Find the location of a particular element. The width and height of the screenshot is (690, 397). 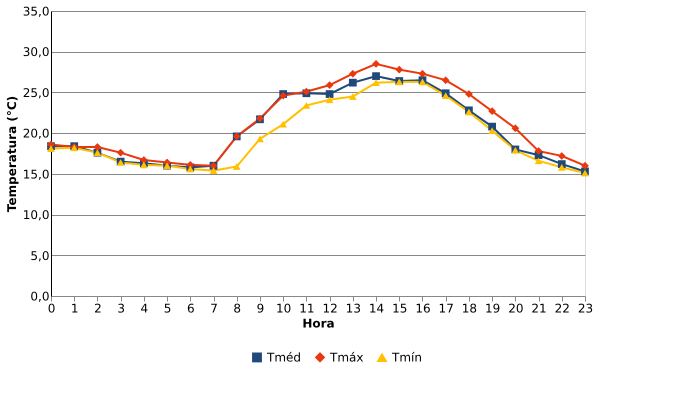

x-tick-label: 23 is located at coordinates (586, 309).